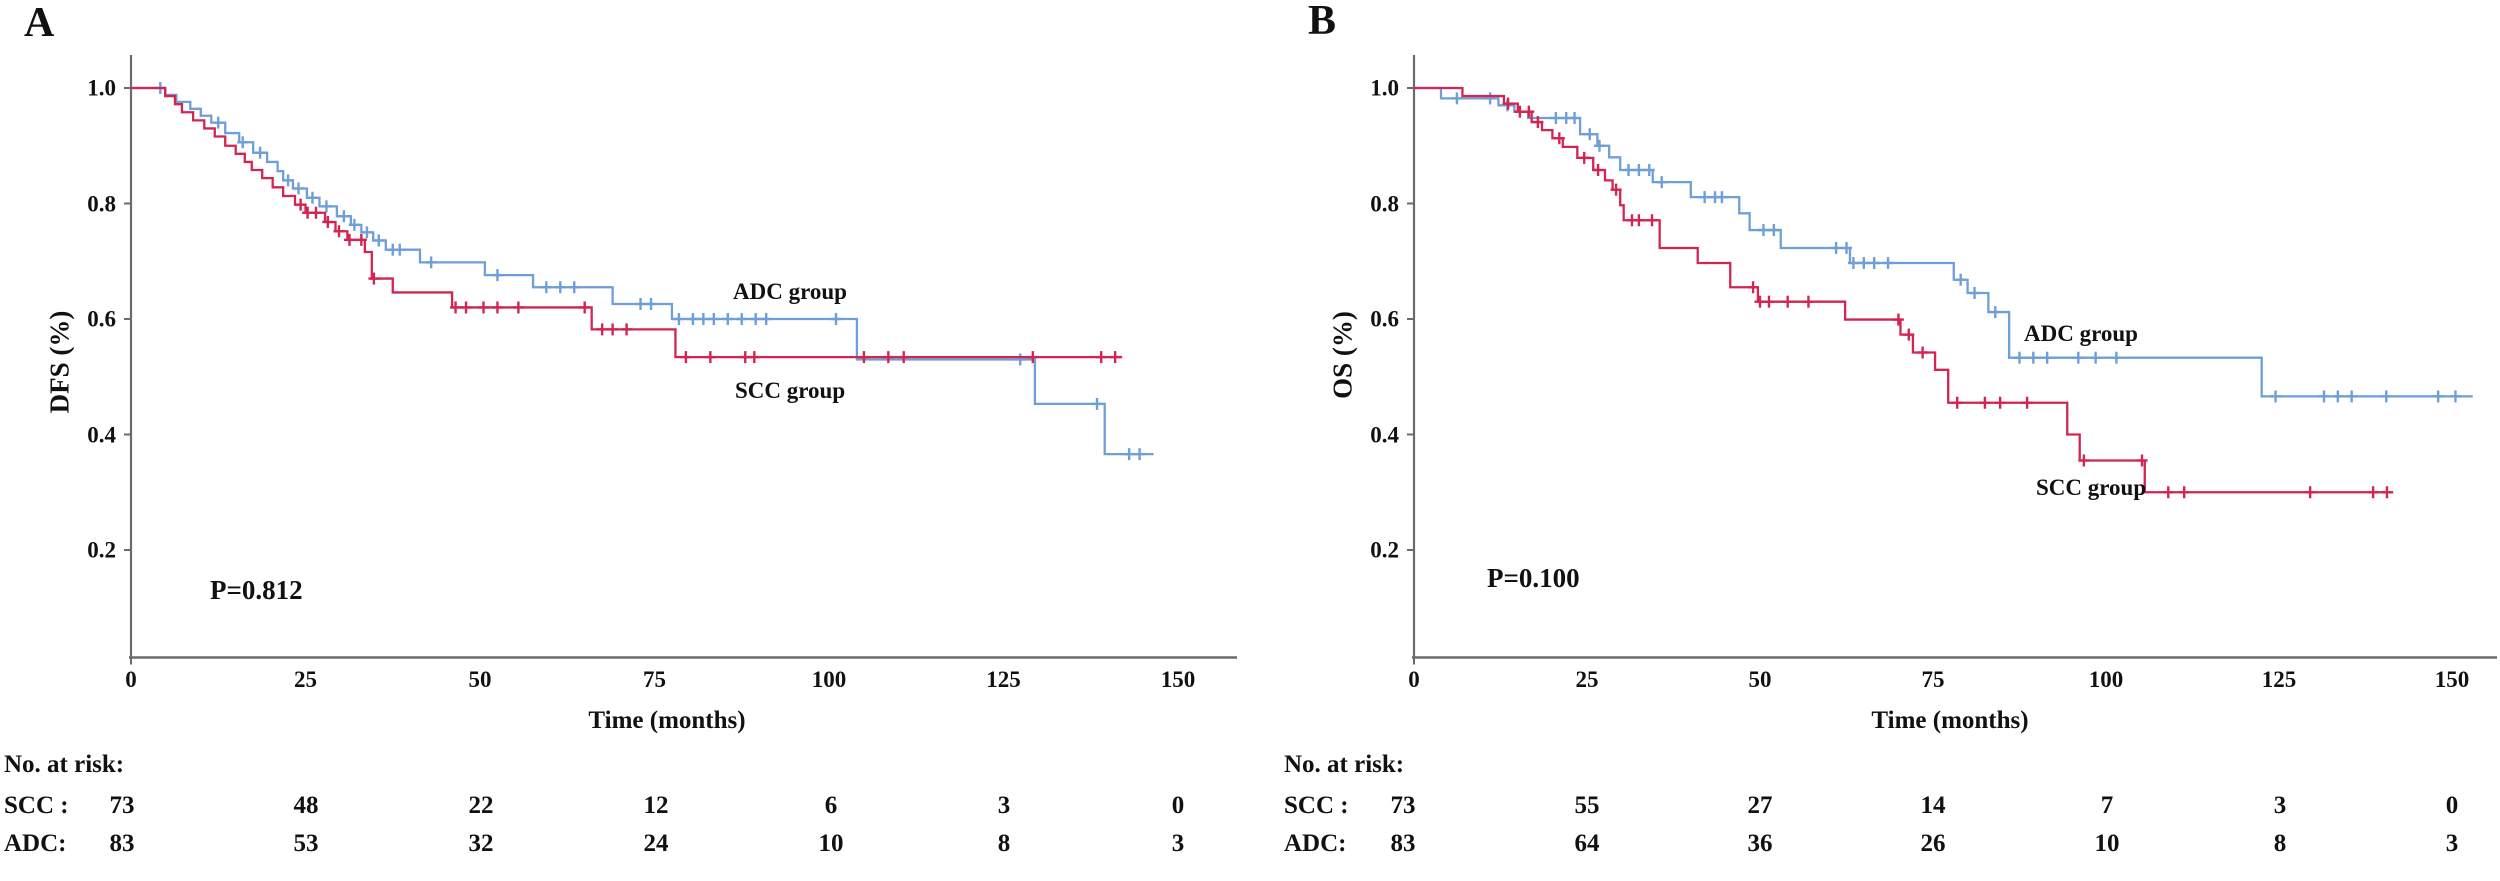 This screenshot has width=2500, height=881. Describe the element at coordinates (36, 805) in the screenshot. I see `risk-row-label-scc-a: SCC :` at that location.